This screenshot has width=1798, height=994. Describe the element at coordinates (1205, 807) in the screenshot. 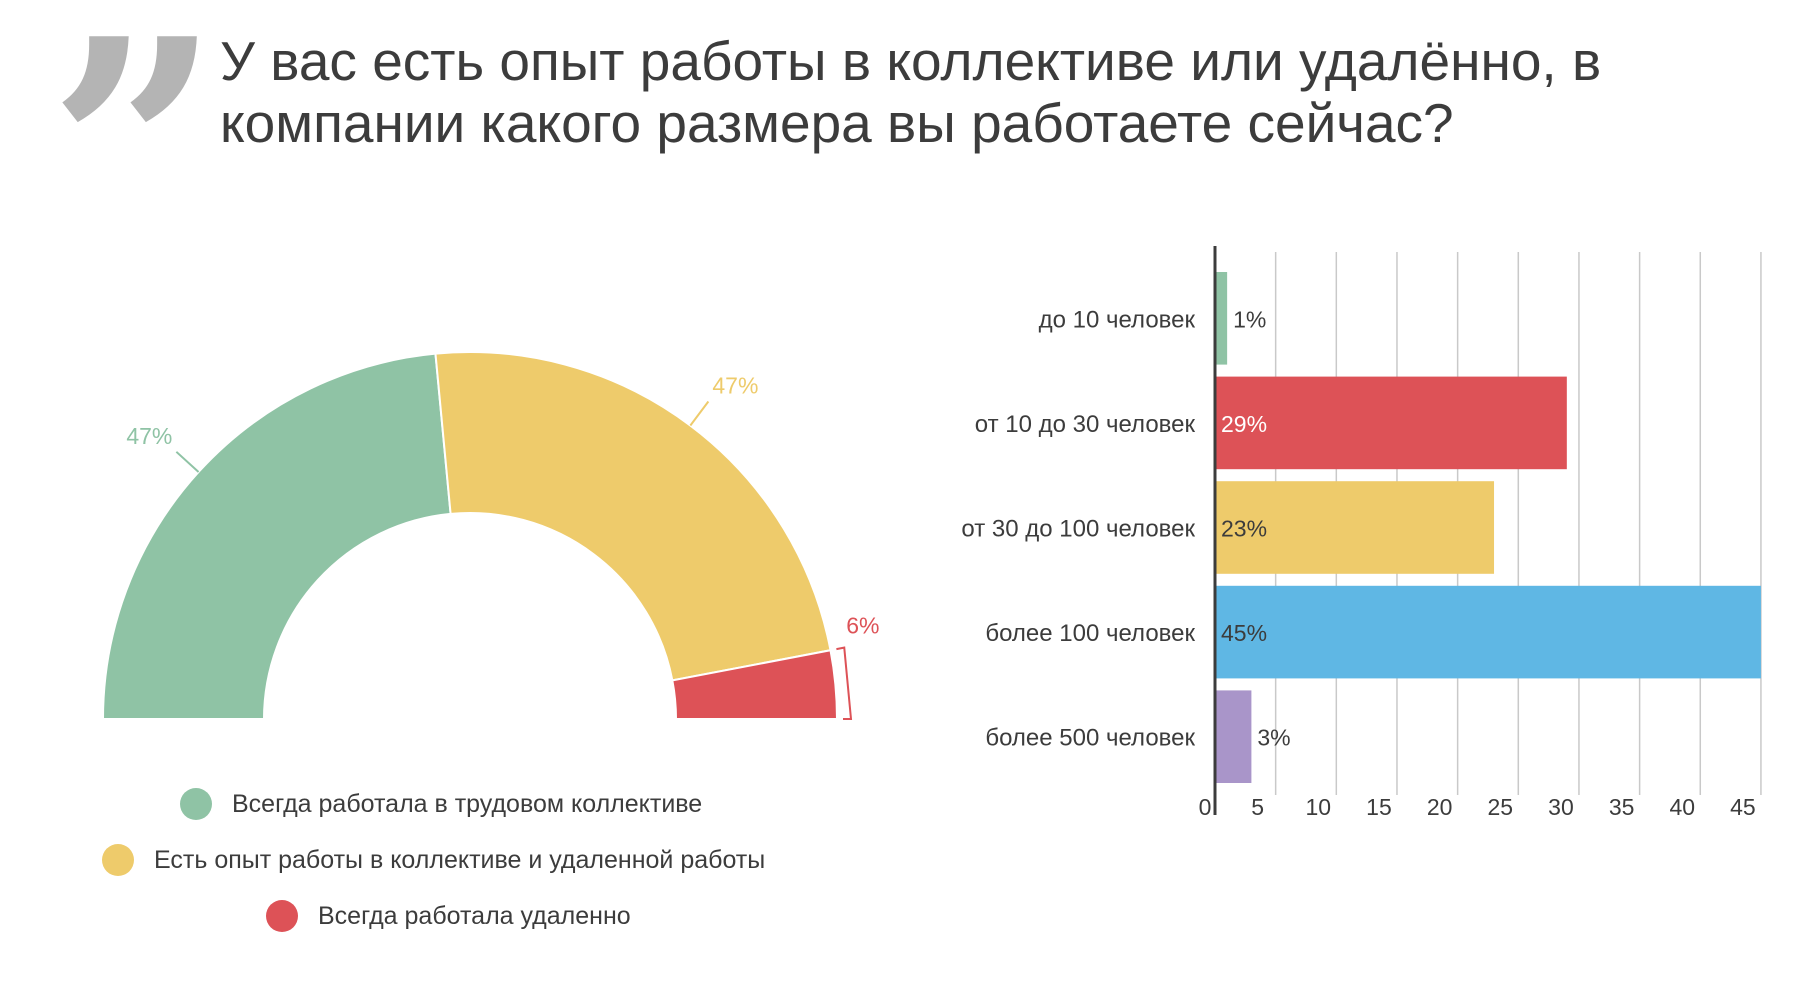

I see `x-tick-label: 0` at that location.